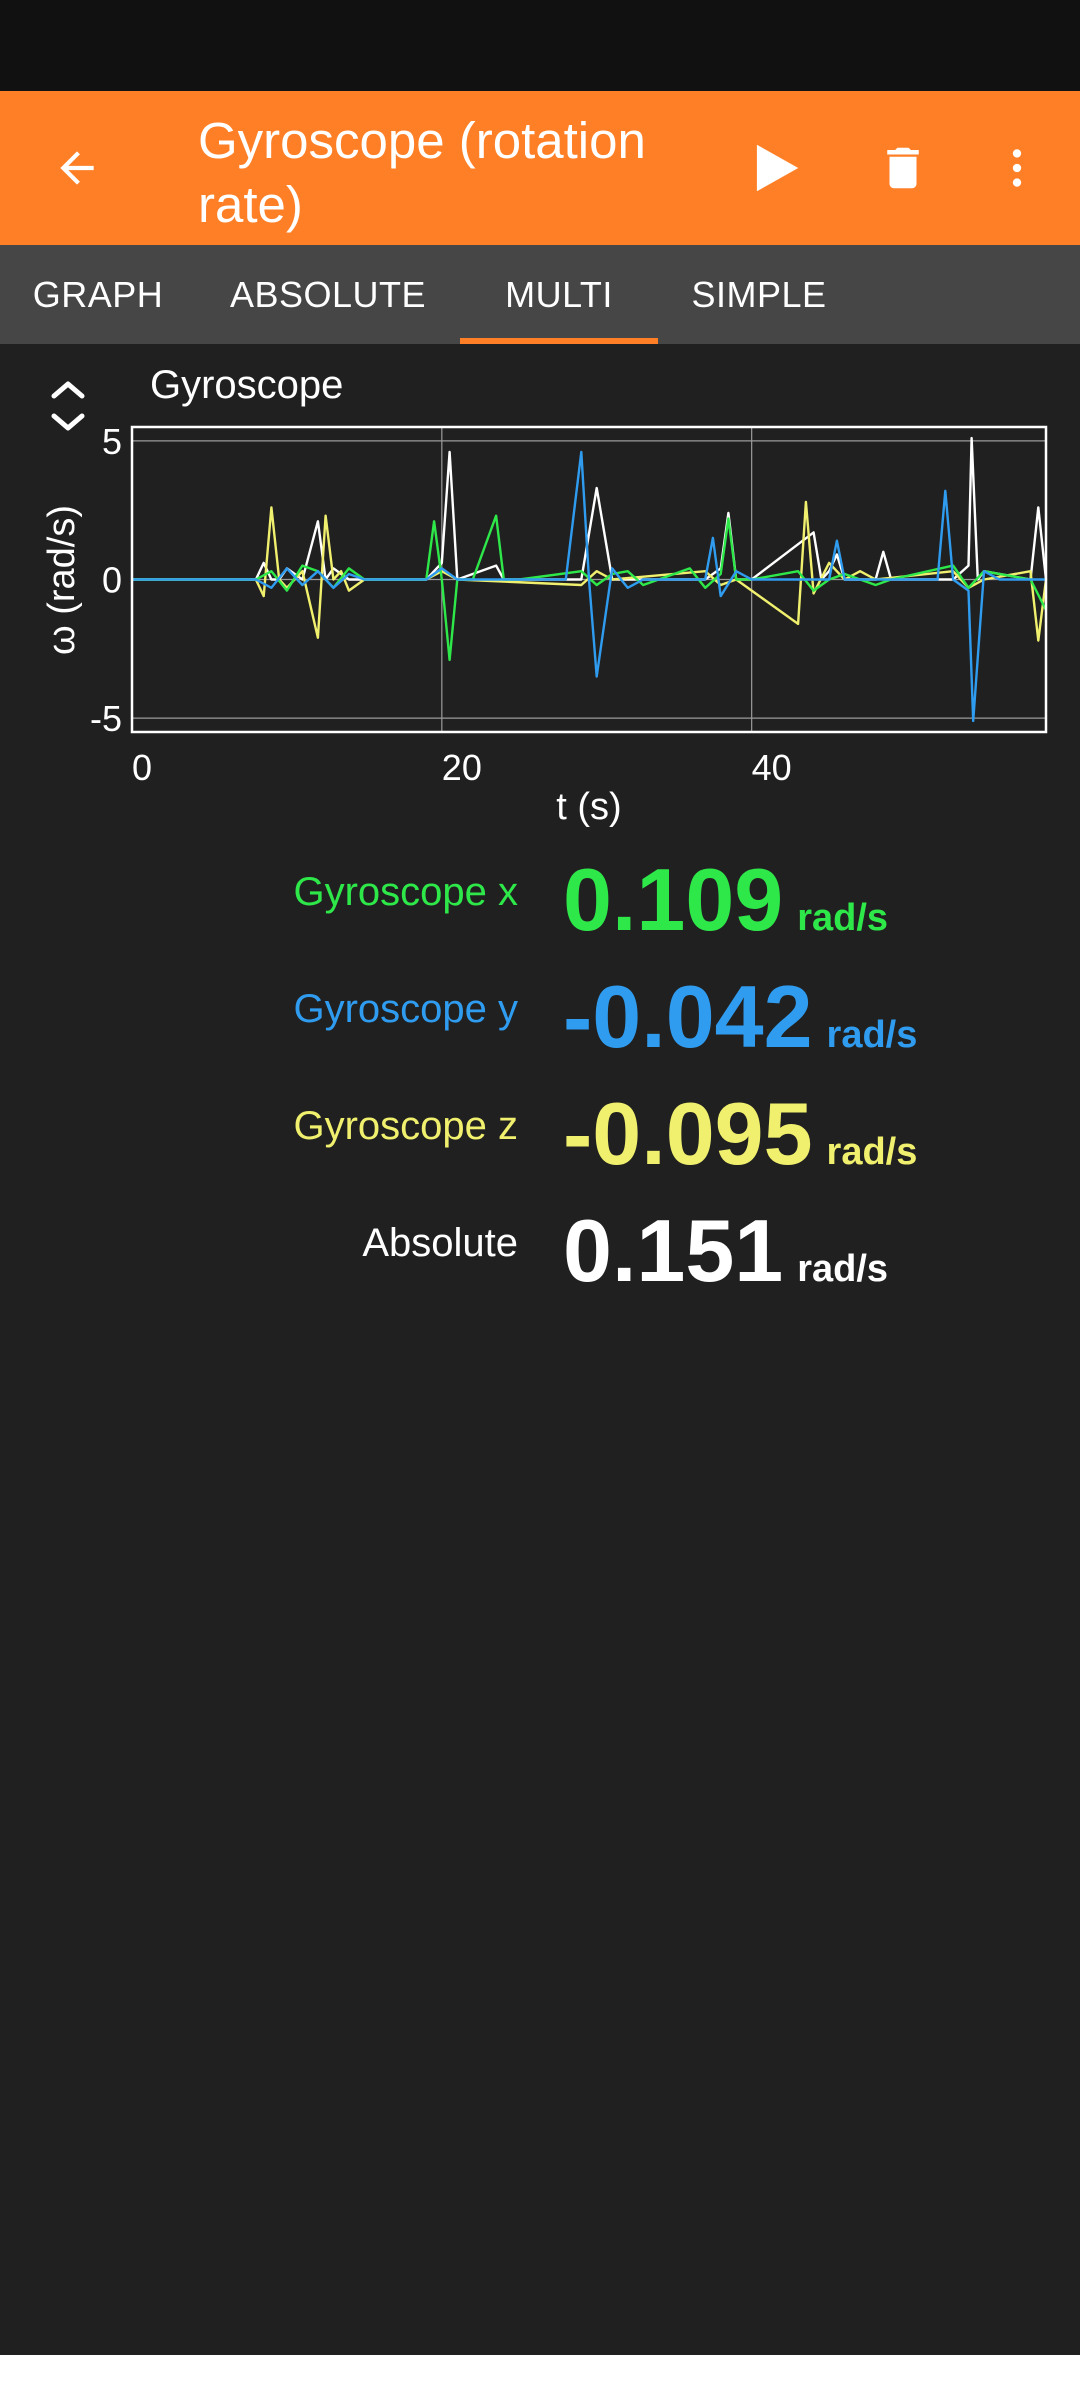  I want to click on absolute-label: Absolute, so click(440, 1243).